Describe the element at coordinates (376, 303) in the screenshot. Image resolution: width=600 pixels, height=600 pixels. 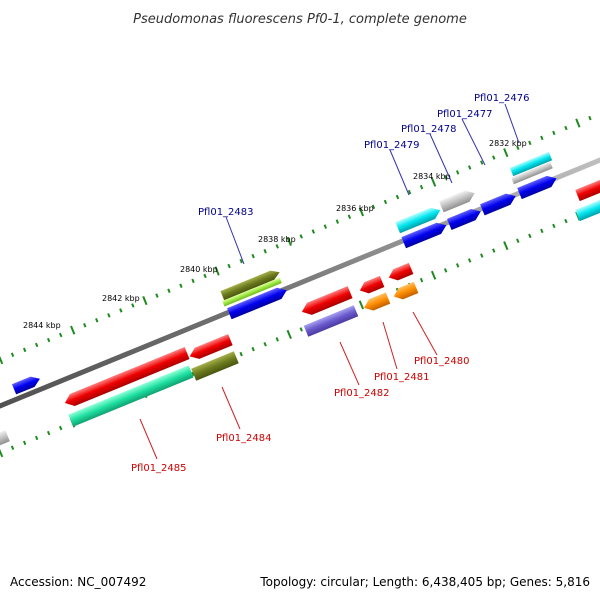
I see `feature-pfl01-2481-orange` at that location.